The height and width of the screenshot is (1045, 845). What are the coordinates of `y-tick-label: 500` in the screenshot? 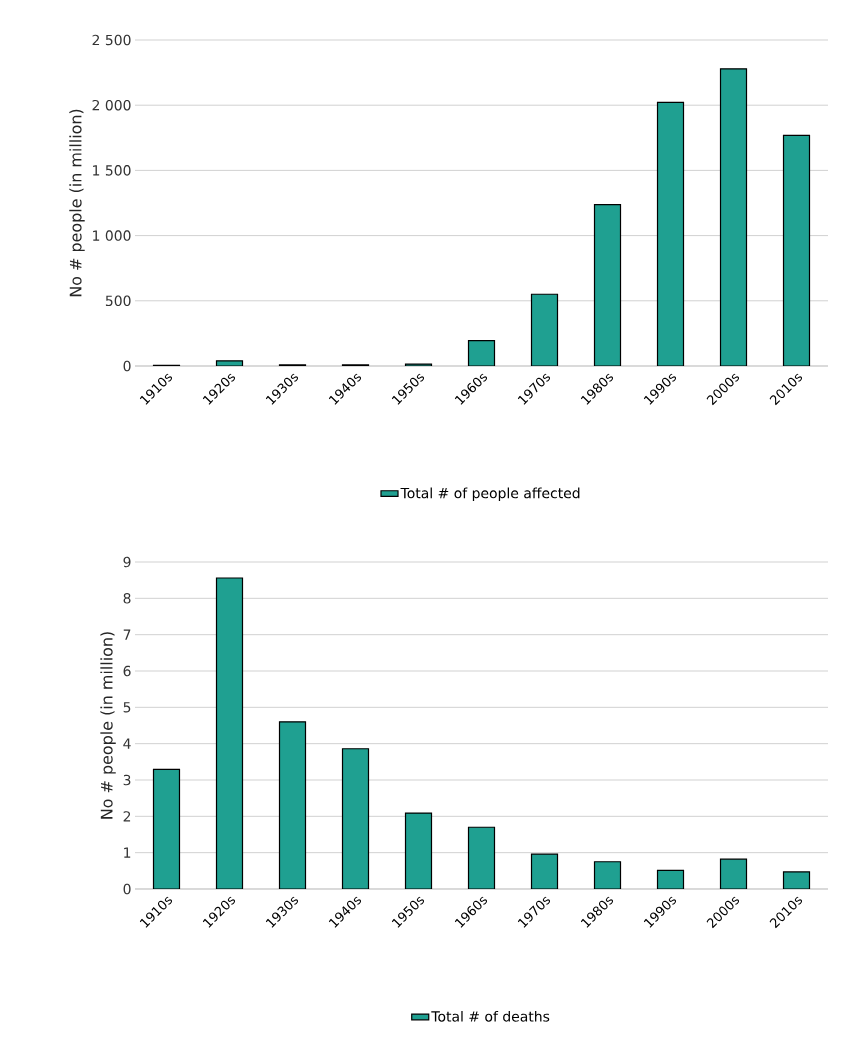 It's located at (118, 301).